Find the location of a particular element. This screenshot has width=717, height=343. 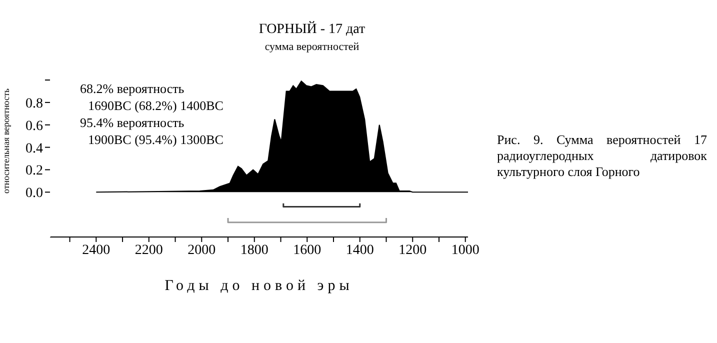

annotation: 1900BC (95.4%) 1300BC is located at coordinates (155, 139).